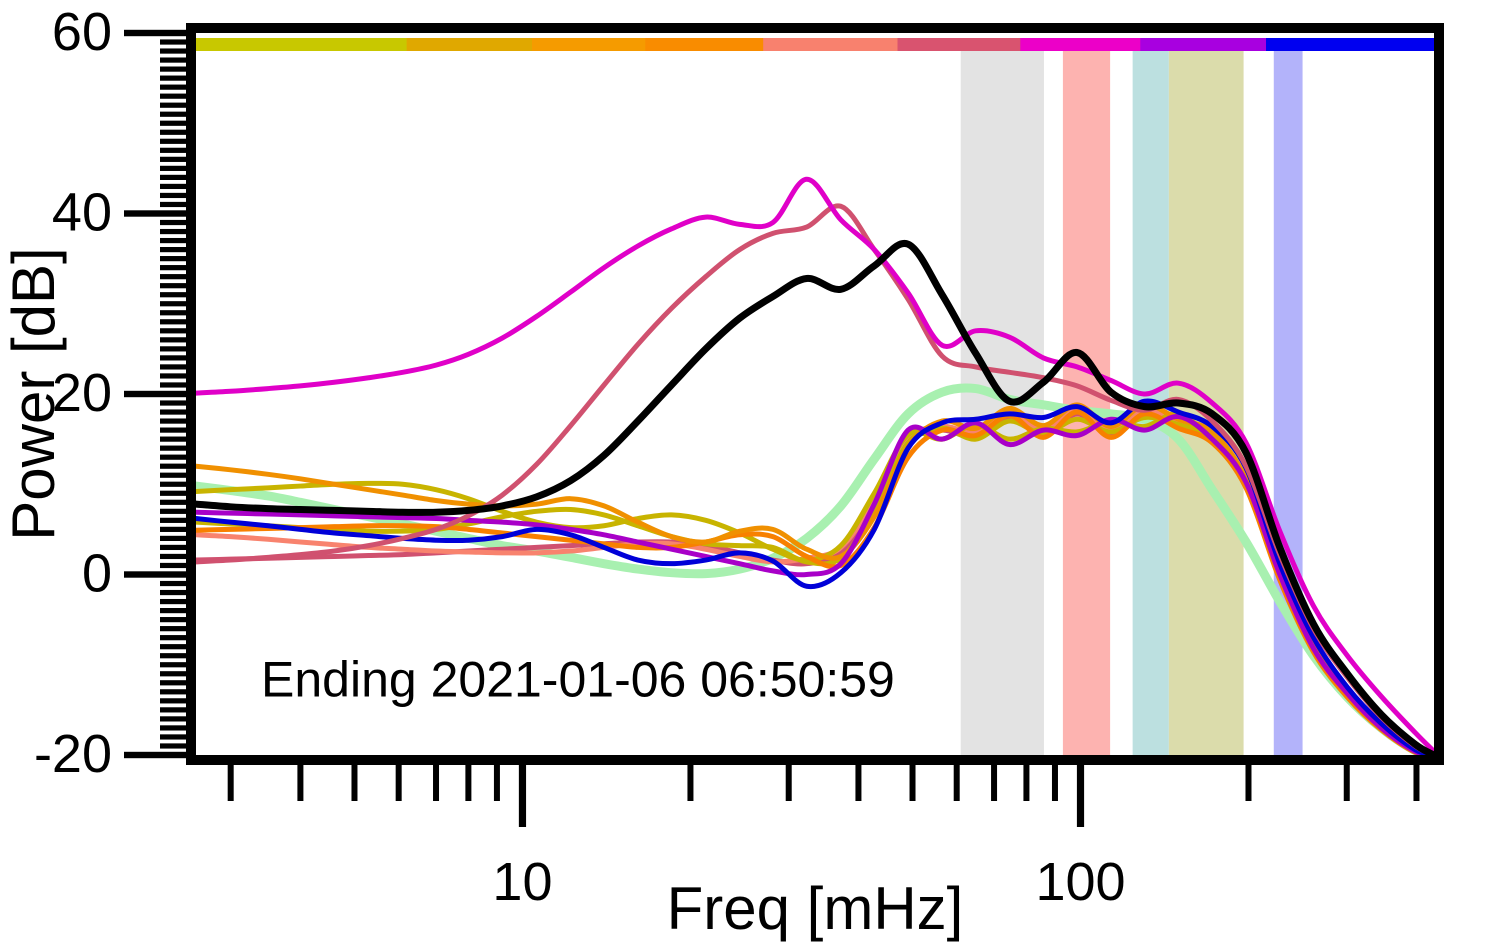 This screenshot has width=1494, height=952. What do you see at coordinates (578, 679) in the screenshot?
I see `ending-timestamp-annotation: Ending 2021-01-06 06:50:59` at bounding box center [578, 679].